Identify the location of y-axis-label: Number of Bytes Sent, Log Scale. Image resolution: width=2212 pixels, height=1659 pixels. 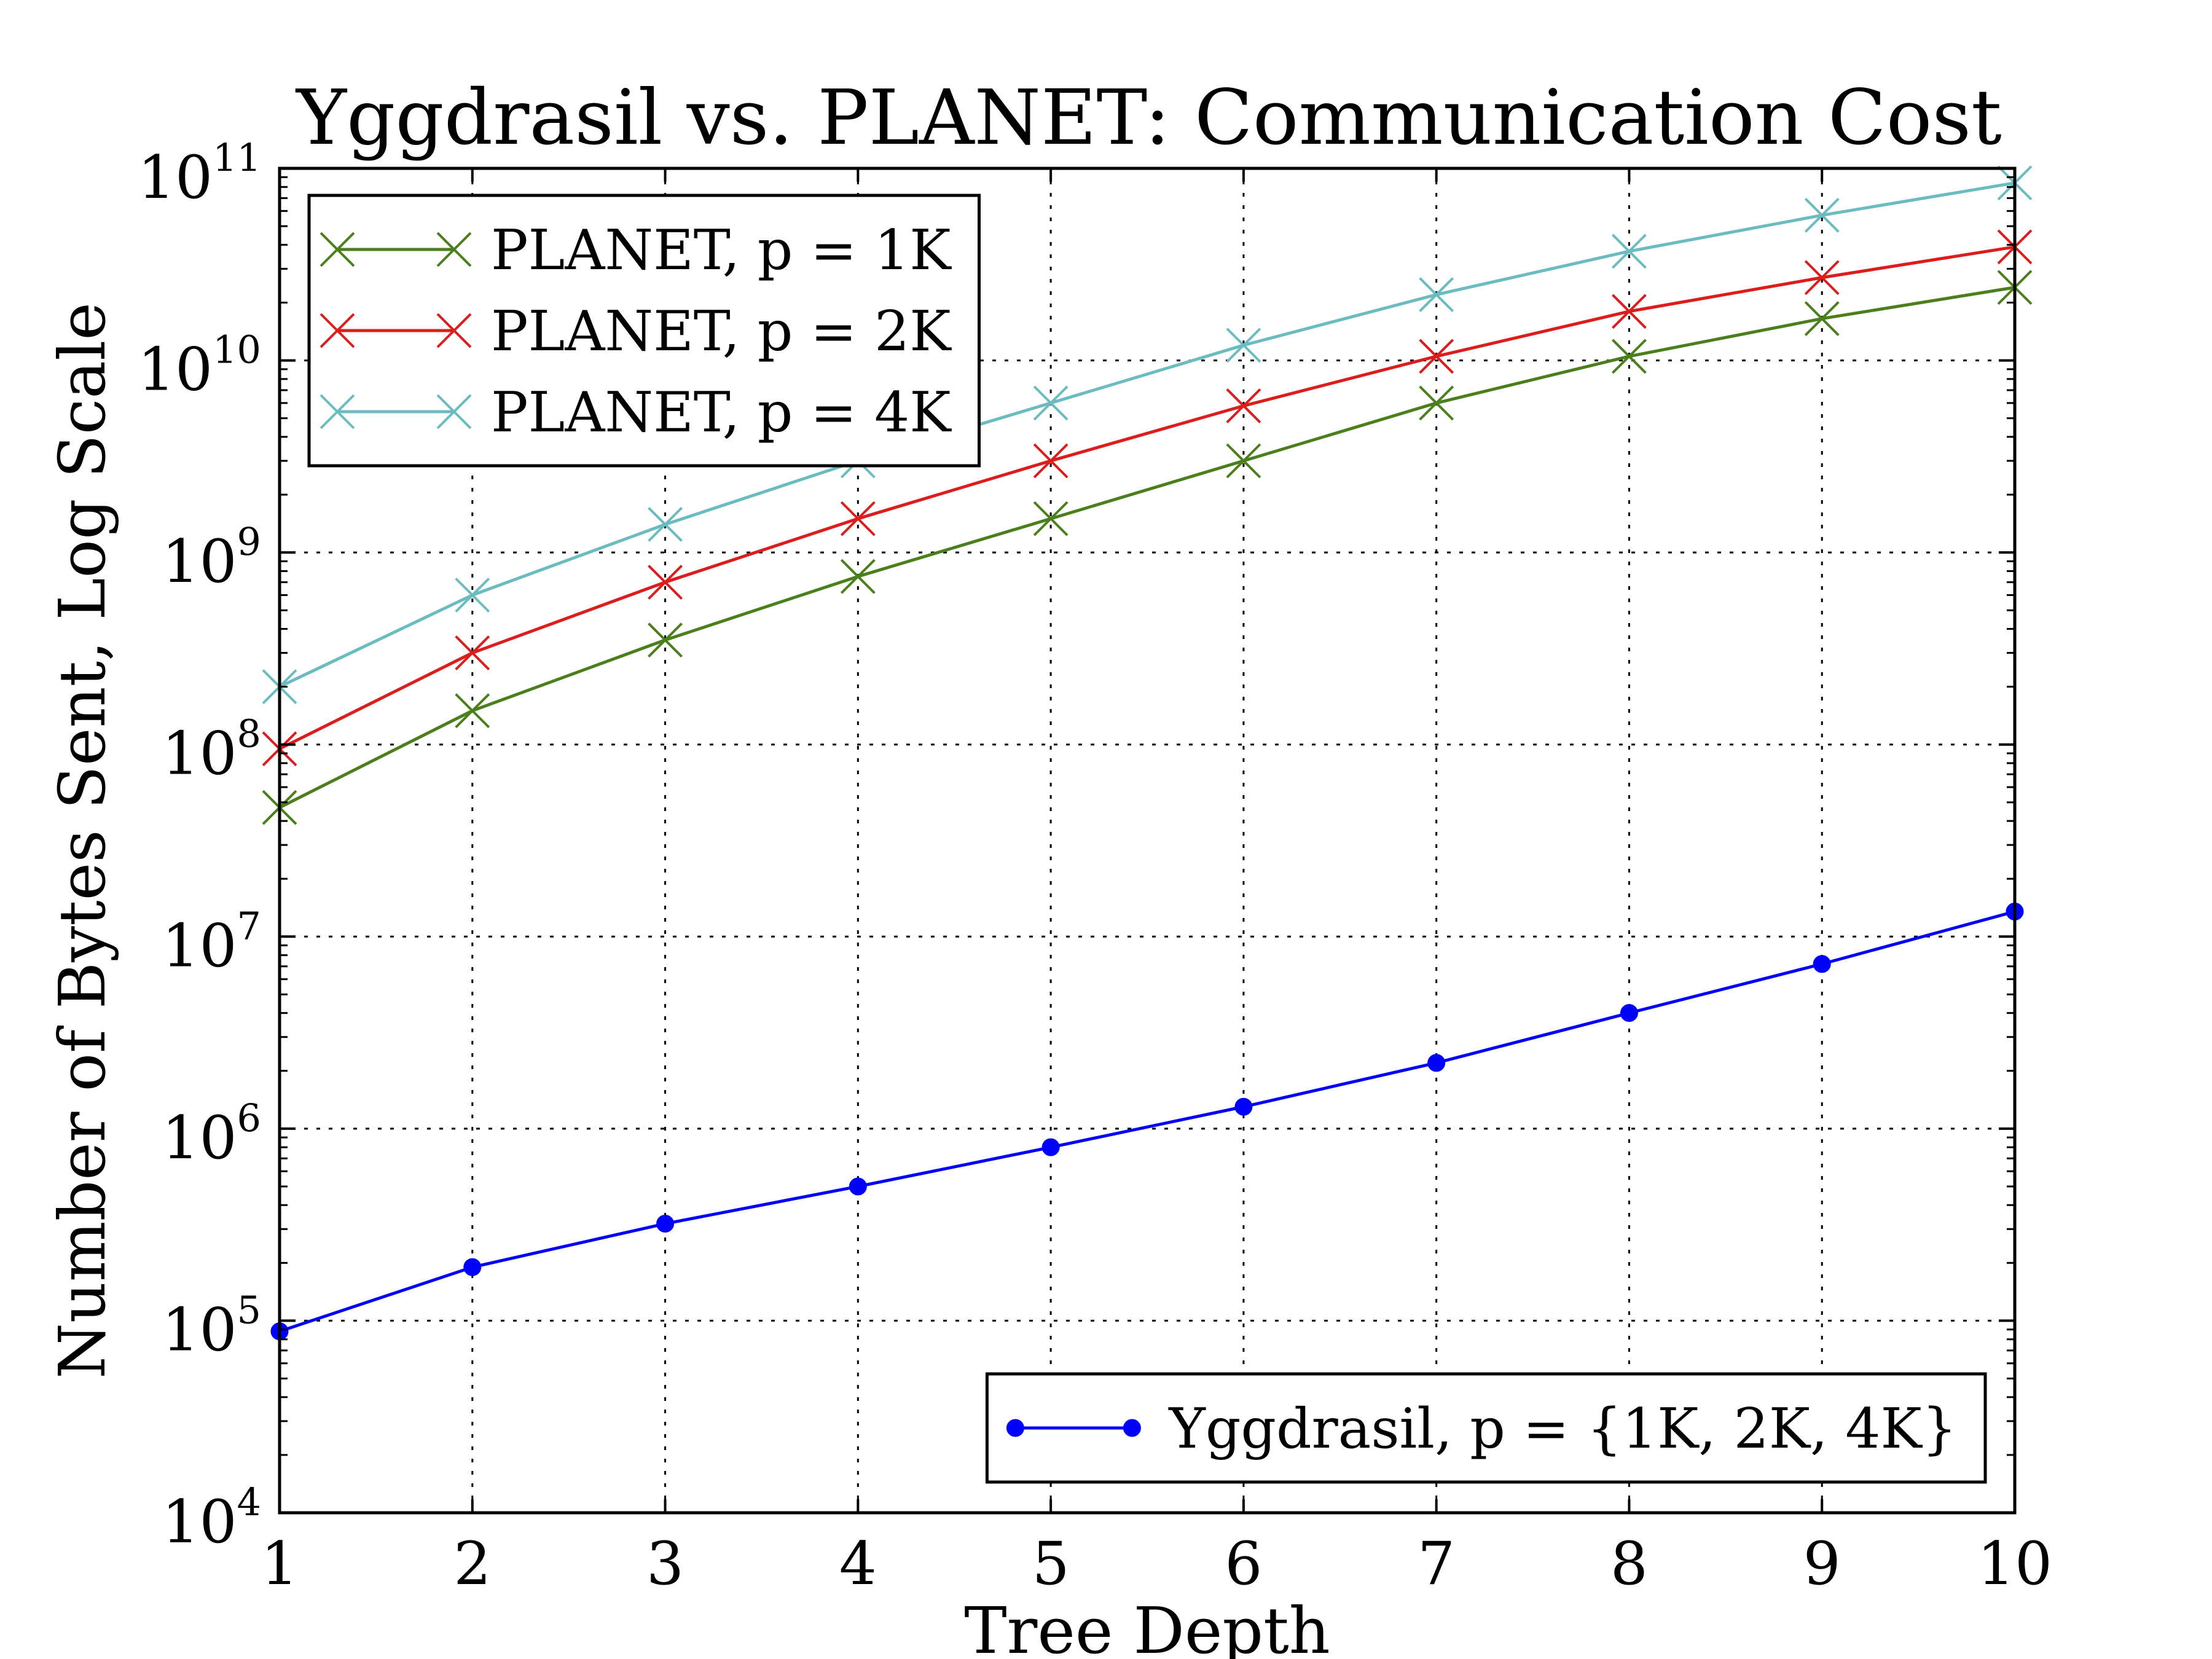
(82, 840).